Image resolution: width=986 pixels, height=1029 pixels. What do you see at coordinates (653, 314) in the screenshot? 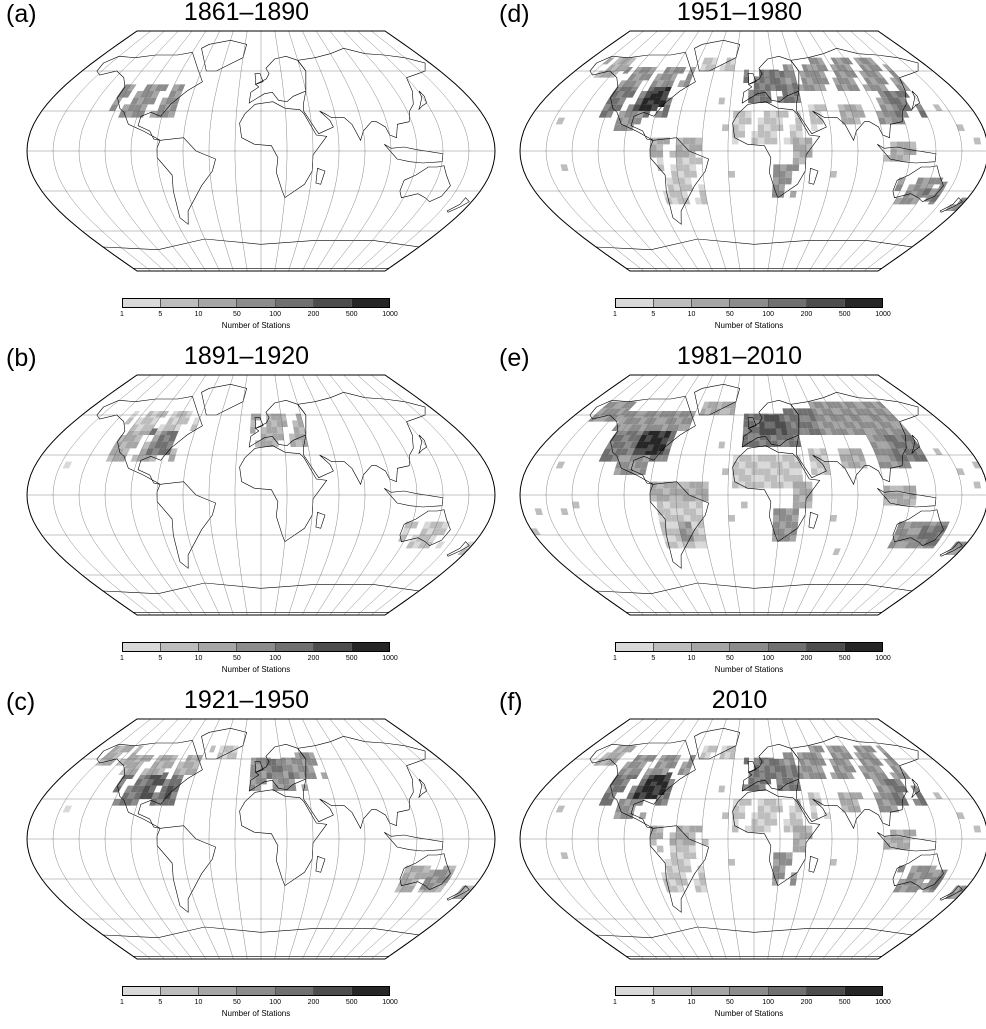
I see `legend-tick-label: 5` at bounding box center [653, 314].